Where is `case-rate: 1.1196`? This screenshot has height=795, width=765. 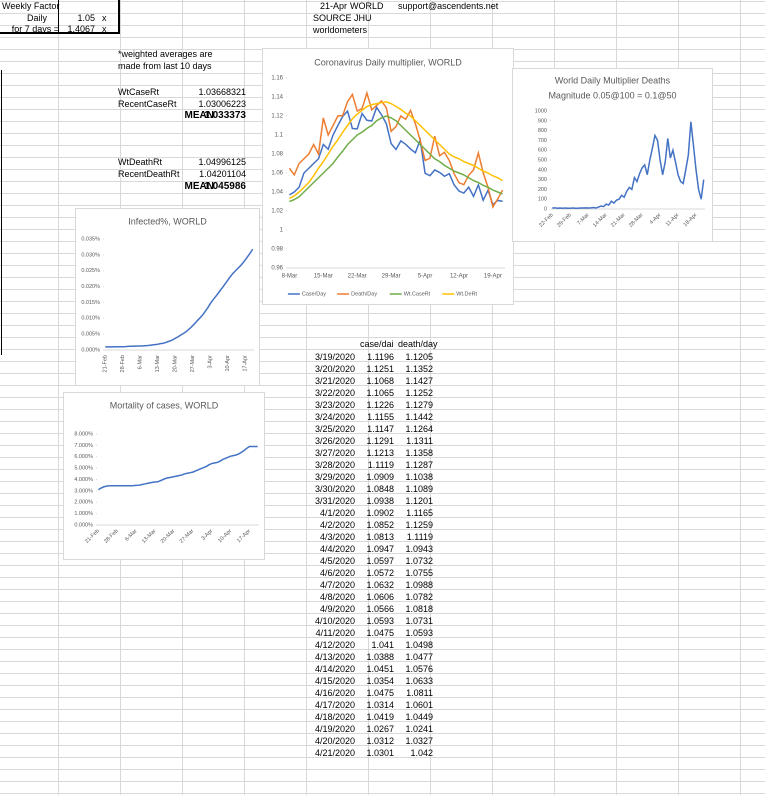 case-rate: 1.1196 is located at coordinates (380, 357).